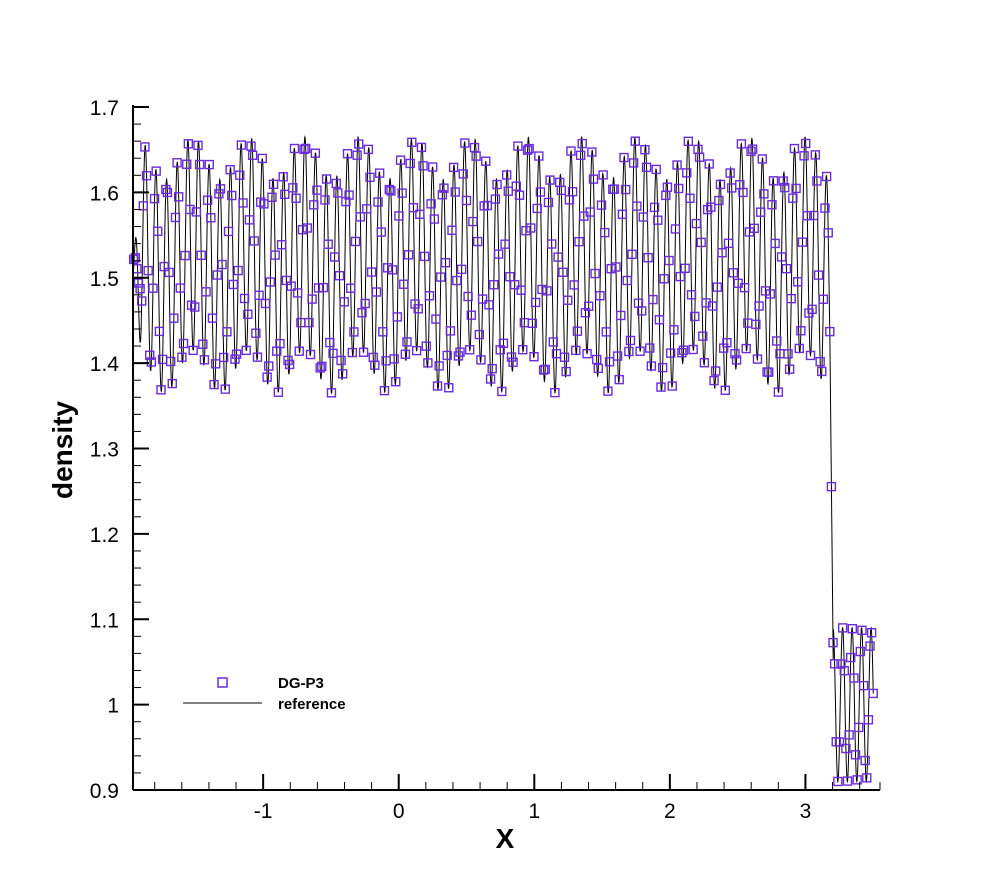  I want to click on legend-reference-label: reference, so click(312, 704).